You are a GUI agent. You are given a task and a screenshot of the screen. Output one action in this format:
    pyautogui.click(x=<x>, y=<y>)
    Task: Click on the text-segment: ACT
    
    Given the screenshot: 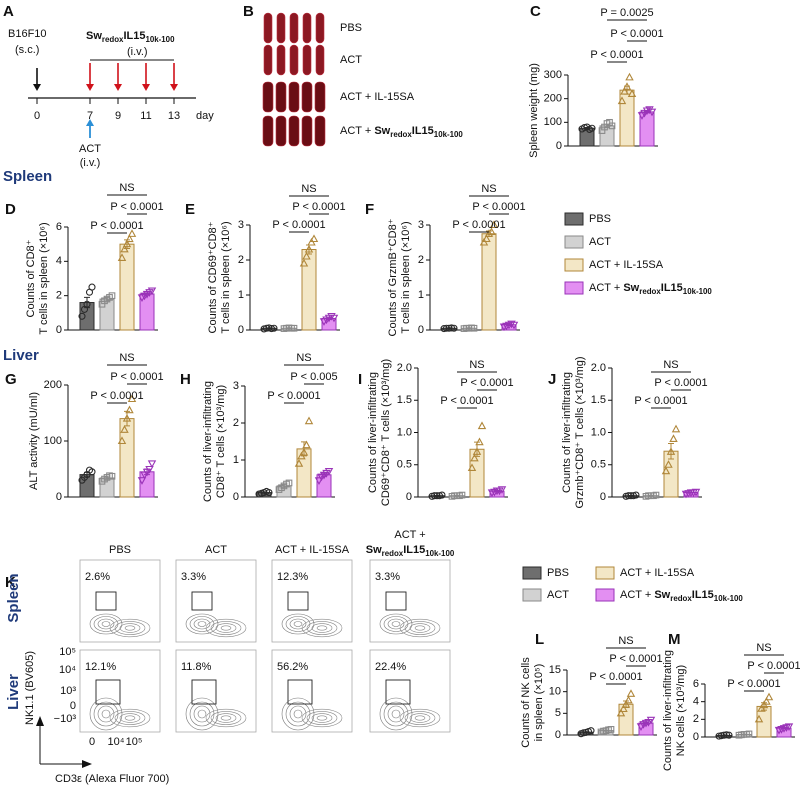 What is the action you would take?
    pyautogui.click(x=558, y=595)
    